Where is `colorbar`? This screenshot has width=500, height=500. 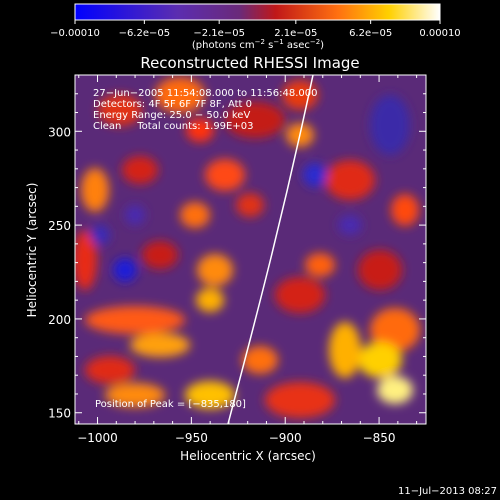 colorbar is located at coordinates (257, 12).